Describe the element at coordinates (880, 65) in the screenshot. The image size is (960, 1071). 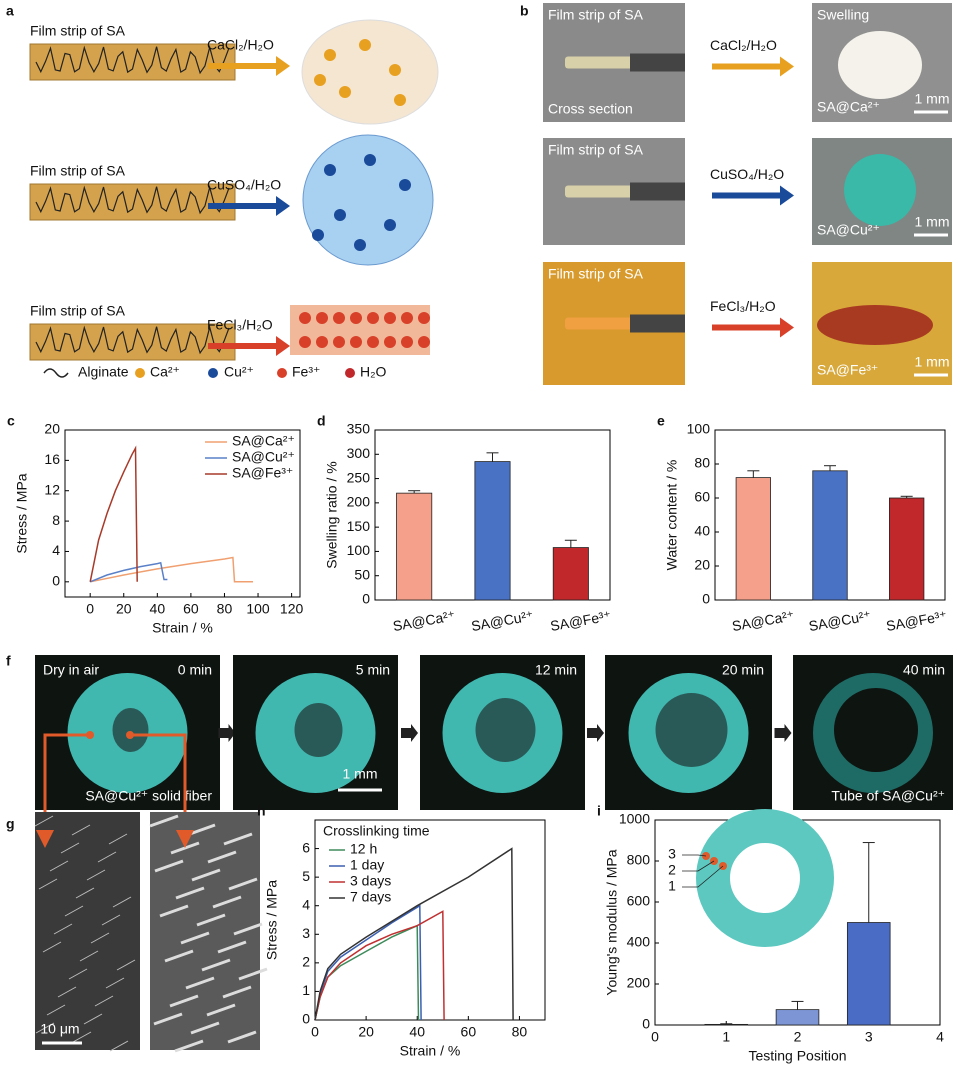
I see `gel` at that location.